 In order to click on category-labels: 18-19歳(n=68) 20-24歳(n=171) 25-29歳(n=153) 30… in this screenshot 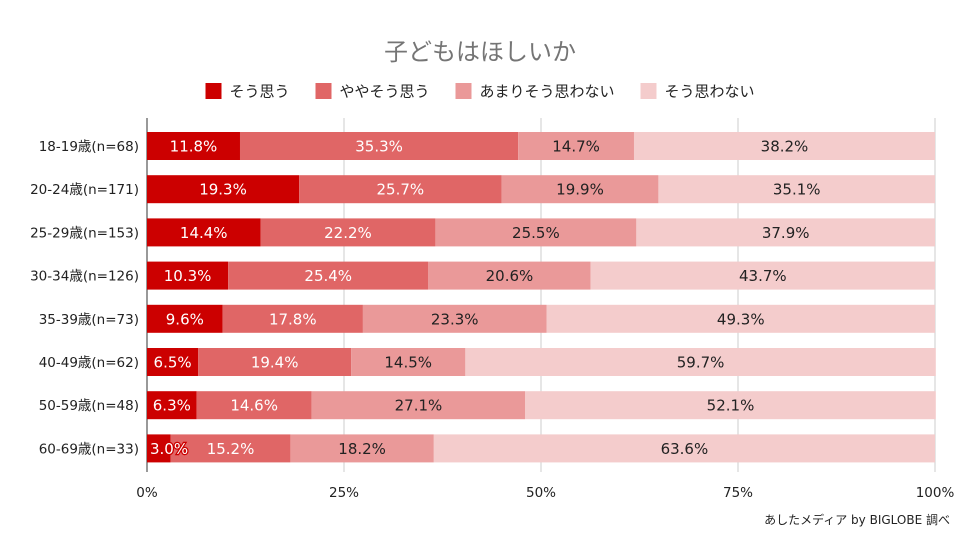, I will do `click(84, 298)`.